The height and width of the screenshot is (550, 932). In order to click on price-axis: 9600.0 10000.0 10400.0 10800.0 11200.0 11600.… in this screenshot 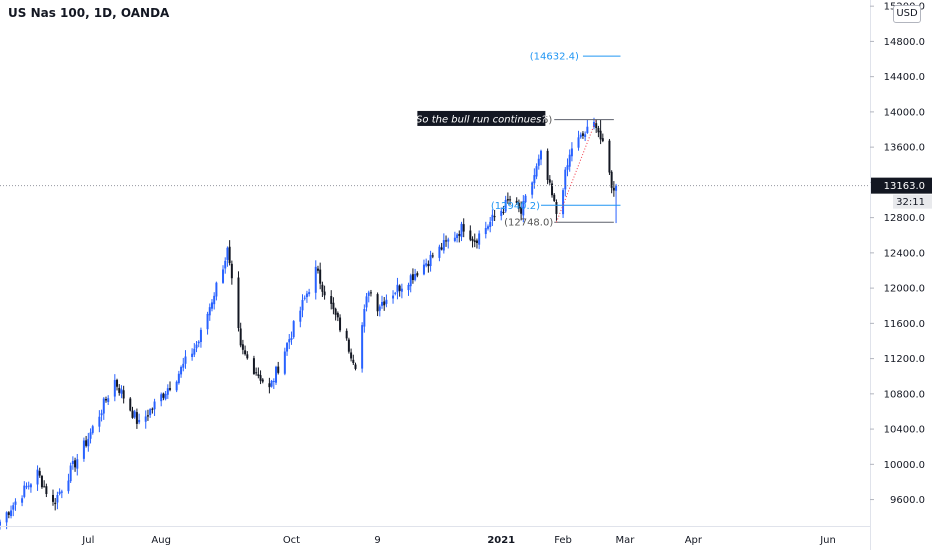, I will do `click(901, 275)`.